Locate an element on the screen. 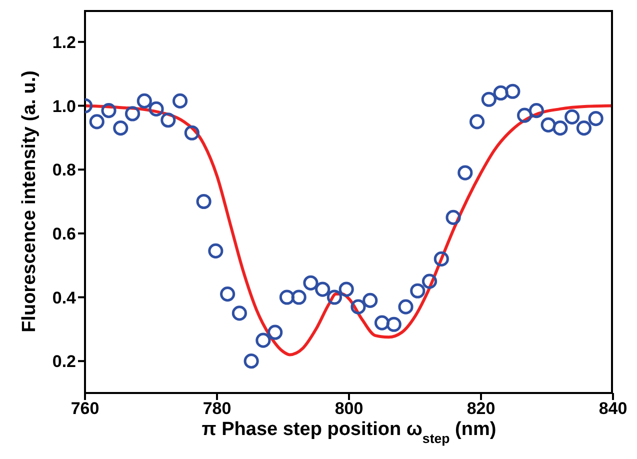  y-tick-label: 0.4 is located at coordinates (64, 298).